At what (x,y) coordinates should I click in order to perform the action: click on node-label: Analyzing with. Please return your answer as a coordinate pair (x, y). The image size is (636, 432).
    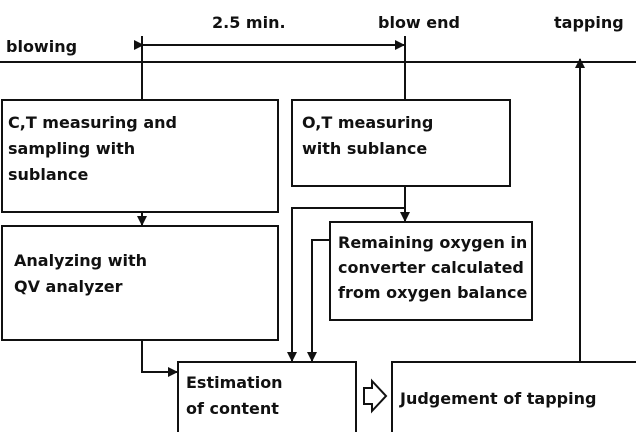
    Looking at the image, I should click on (80, 260).